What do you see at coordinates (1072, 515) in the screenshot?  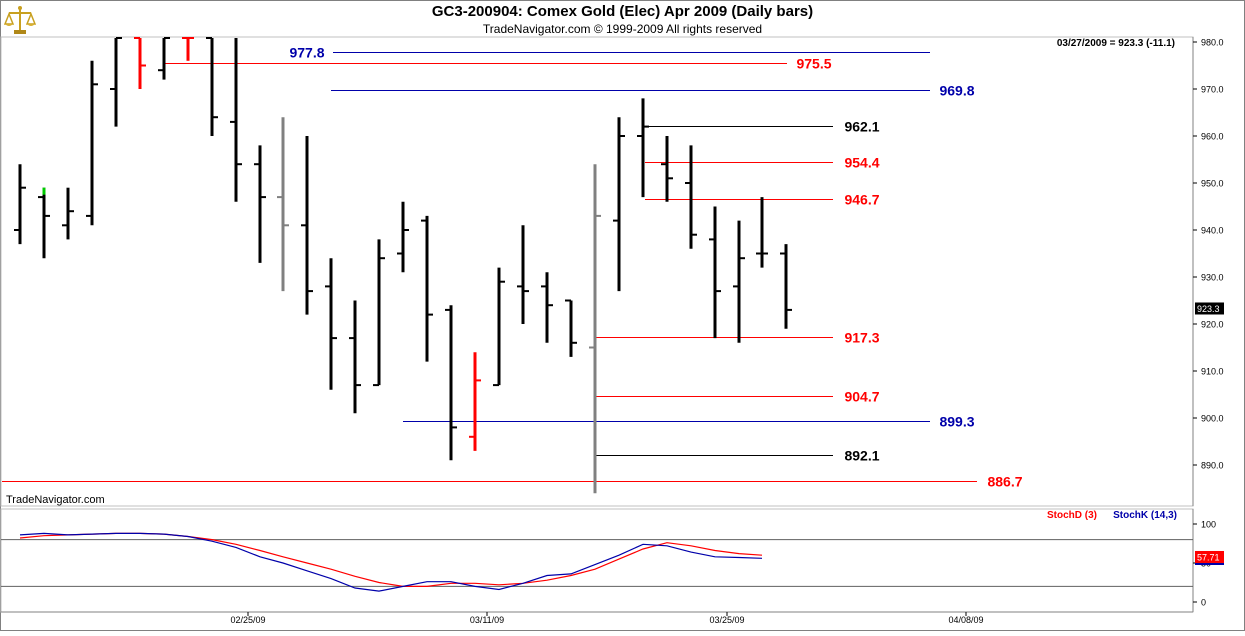 I see `stochD-legend: StochD (3)` at bounding box center [1072, 515].